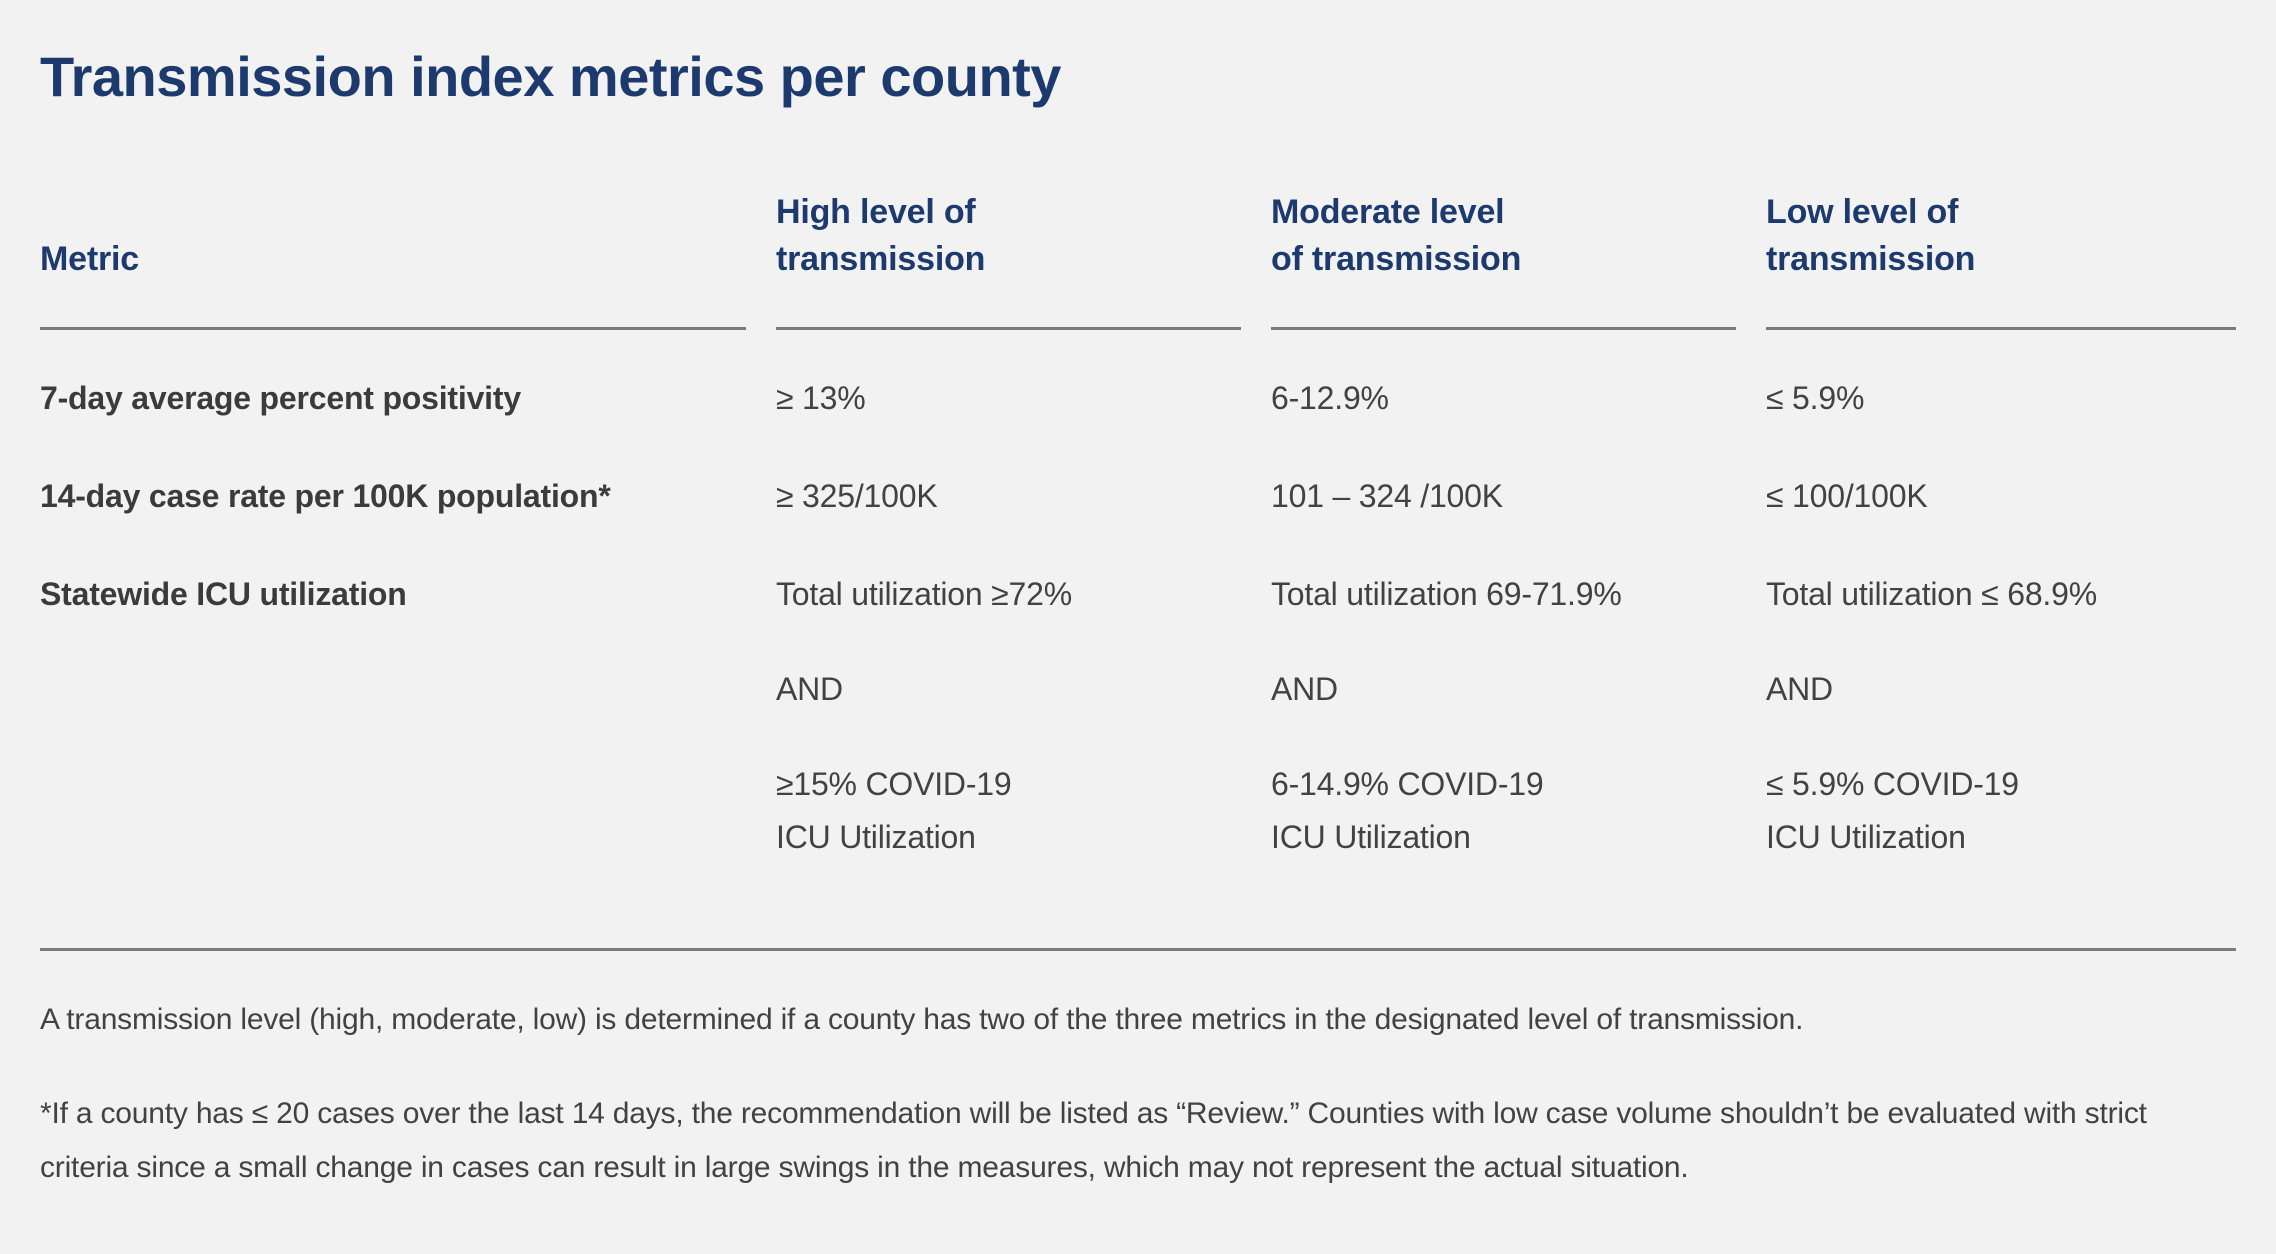 This screenshot has height=1254, width=2276. I want to click on column-header-low-line1: Low level of, so click(1862, 211).